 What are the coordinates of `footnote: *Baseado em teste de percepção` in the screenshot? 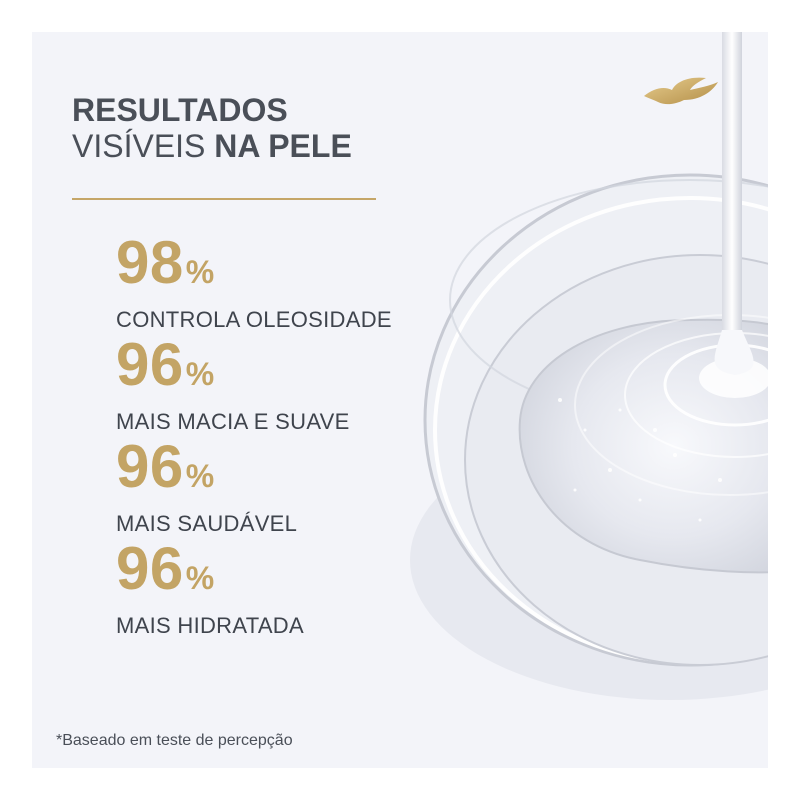 It's located at (174, 740).